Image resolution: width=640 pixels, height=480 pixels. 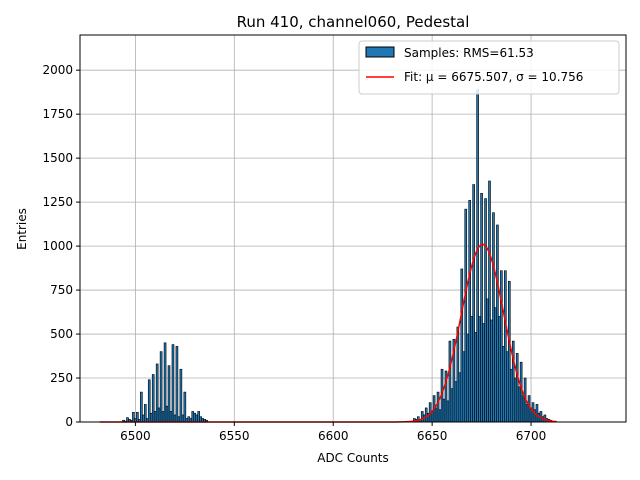 What do you see at coordinates (57, 246) in the screenshot?
I see `y-tick-label: 1000` at bounding box center [57, 246].